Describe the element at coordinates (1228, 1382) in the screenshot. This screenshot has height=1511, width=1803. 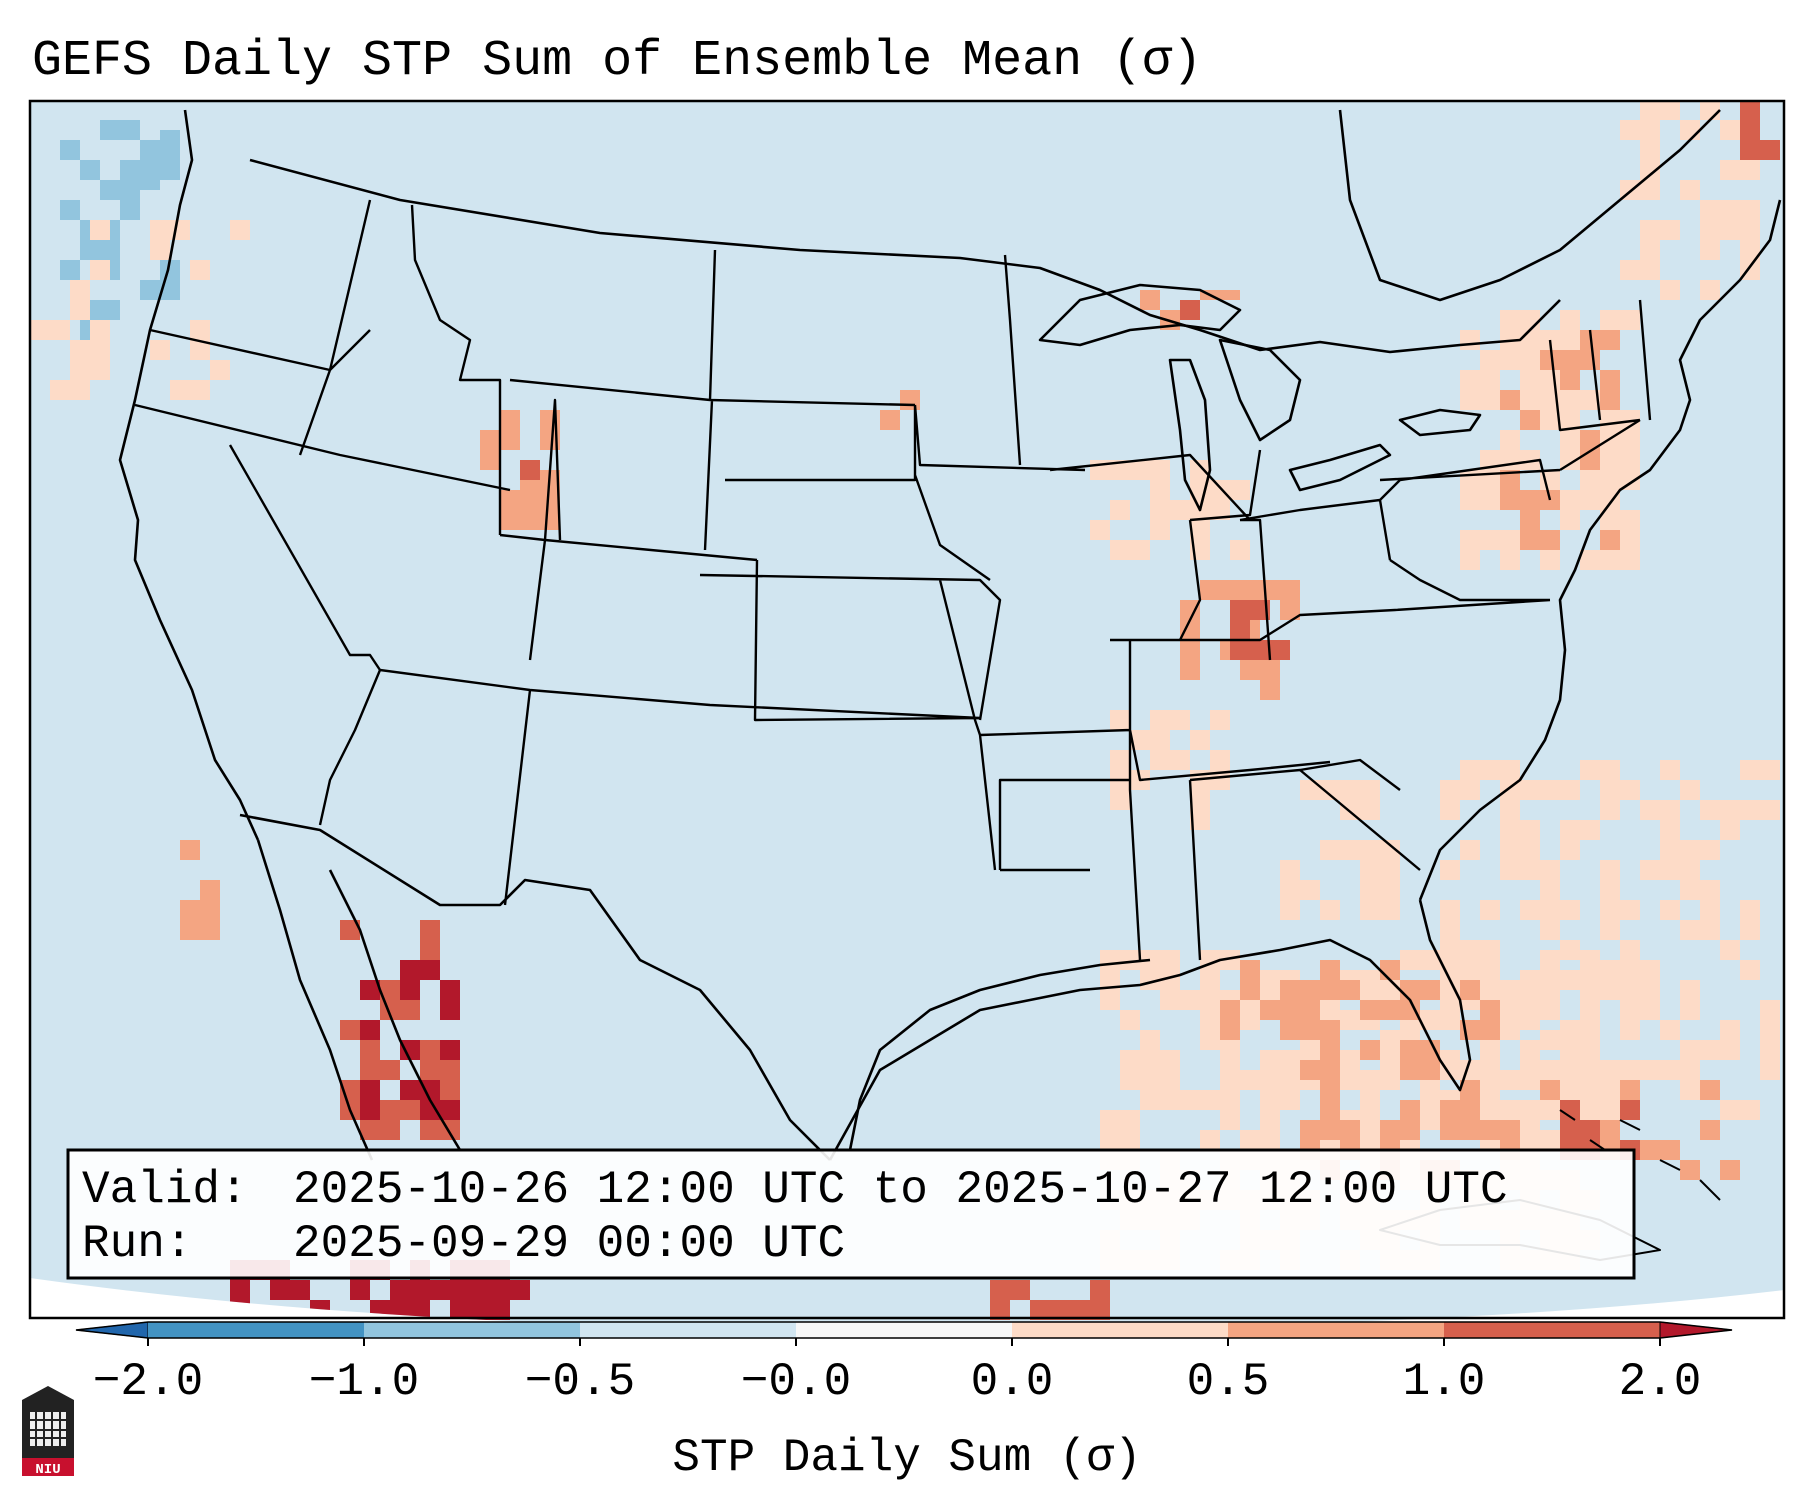
I see `colorbar-tick-label: 0.5` at that location.